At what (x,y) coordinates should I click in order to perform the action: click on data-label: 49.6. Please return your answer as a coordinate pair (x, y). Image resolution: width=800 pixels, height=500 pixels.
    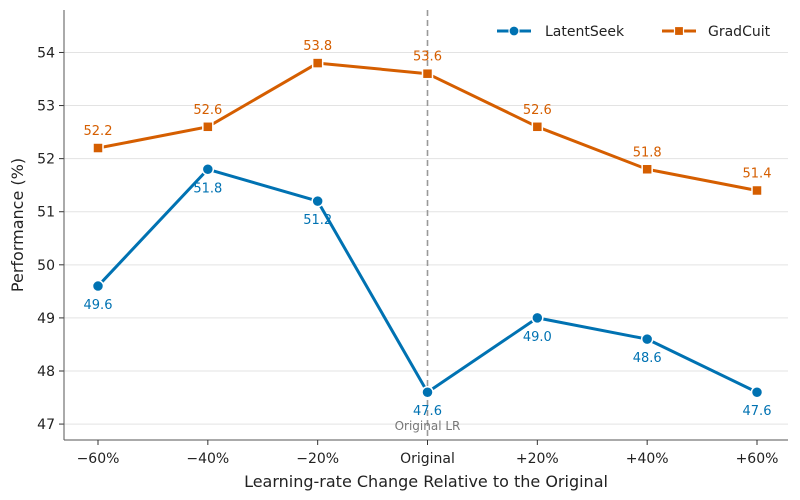
    Looking at the image, I should click on (98, 305).